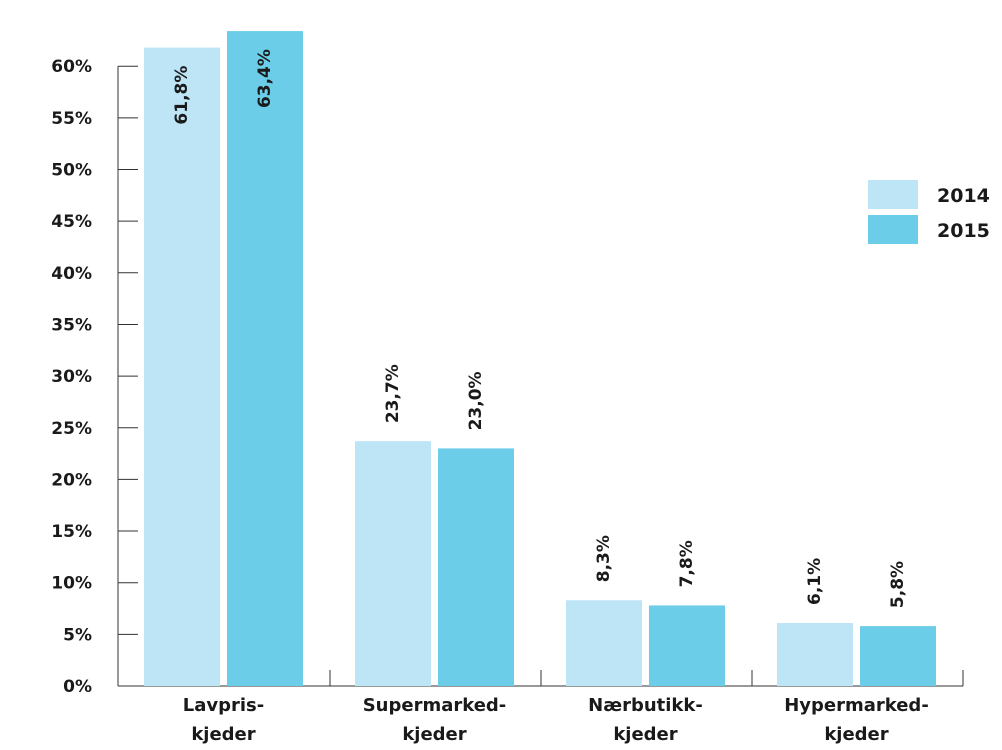 This screenshot has width=1002, height=750. Describe the element at coordinates (893, 229) in the screenshot. I see `legend-swatch-2015` at that location.